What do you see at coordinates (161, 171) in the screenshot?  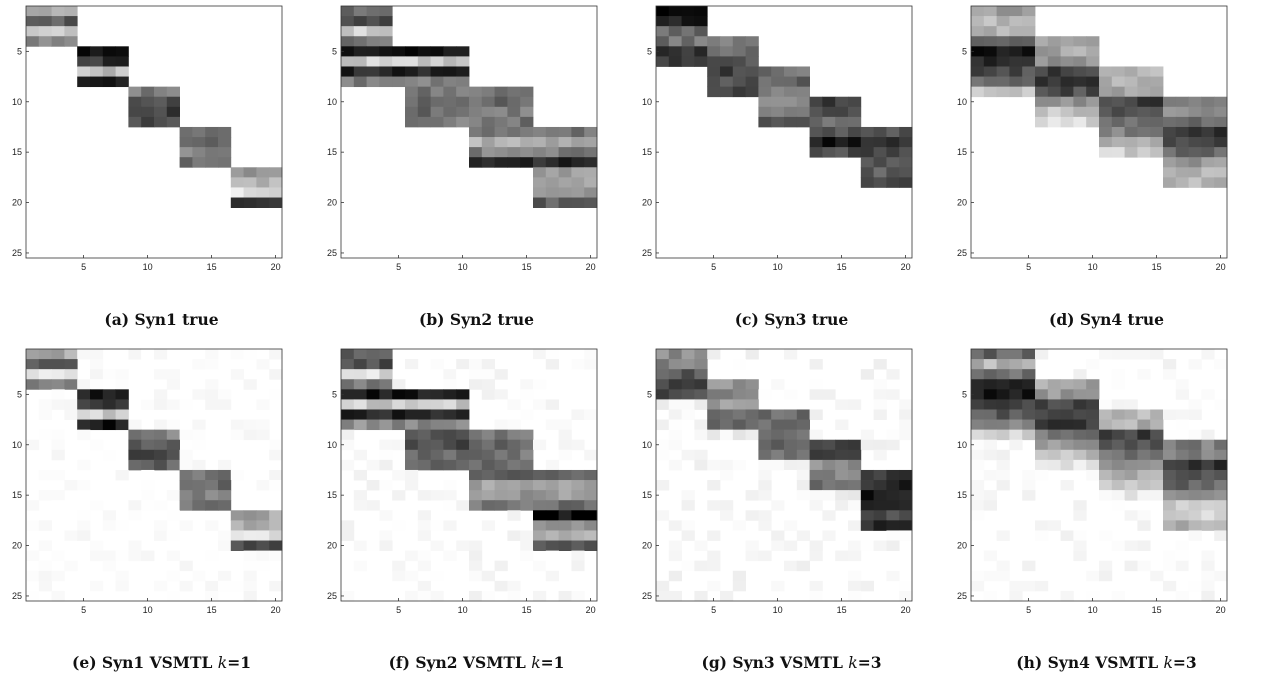 I see `heatmap-panel: 5 10 15 20 5 10 15 20 25 (a) Syn1 true` at bounding box center [161, 171].